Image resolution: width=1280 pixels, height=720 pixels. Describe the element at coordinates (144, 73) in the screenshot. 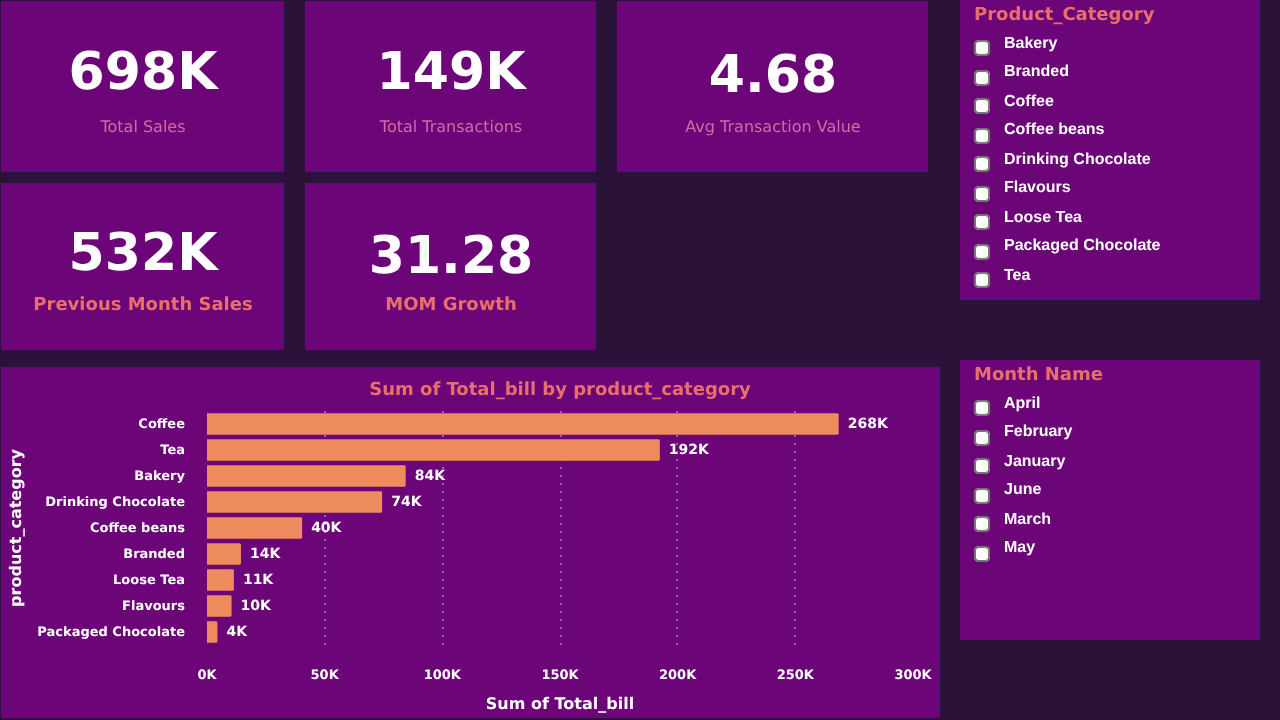

I see `text: 698K` at that location.